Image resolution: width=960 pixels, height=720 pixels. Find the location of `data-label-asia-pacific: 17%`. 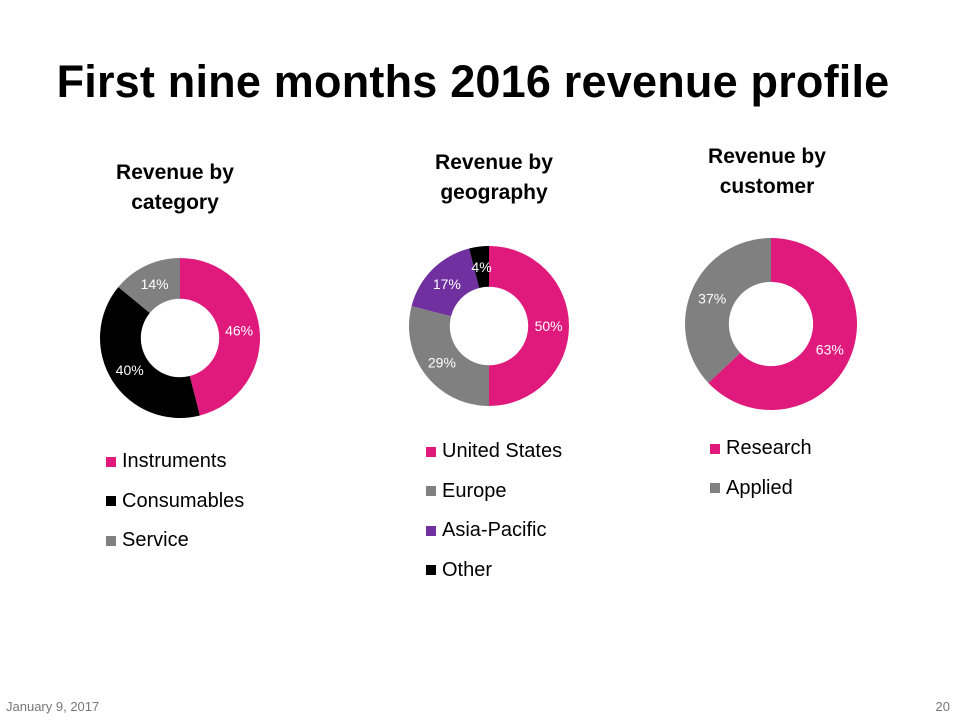

data-label-asia-pacific: 17% is located at coordinates (447, 284).